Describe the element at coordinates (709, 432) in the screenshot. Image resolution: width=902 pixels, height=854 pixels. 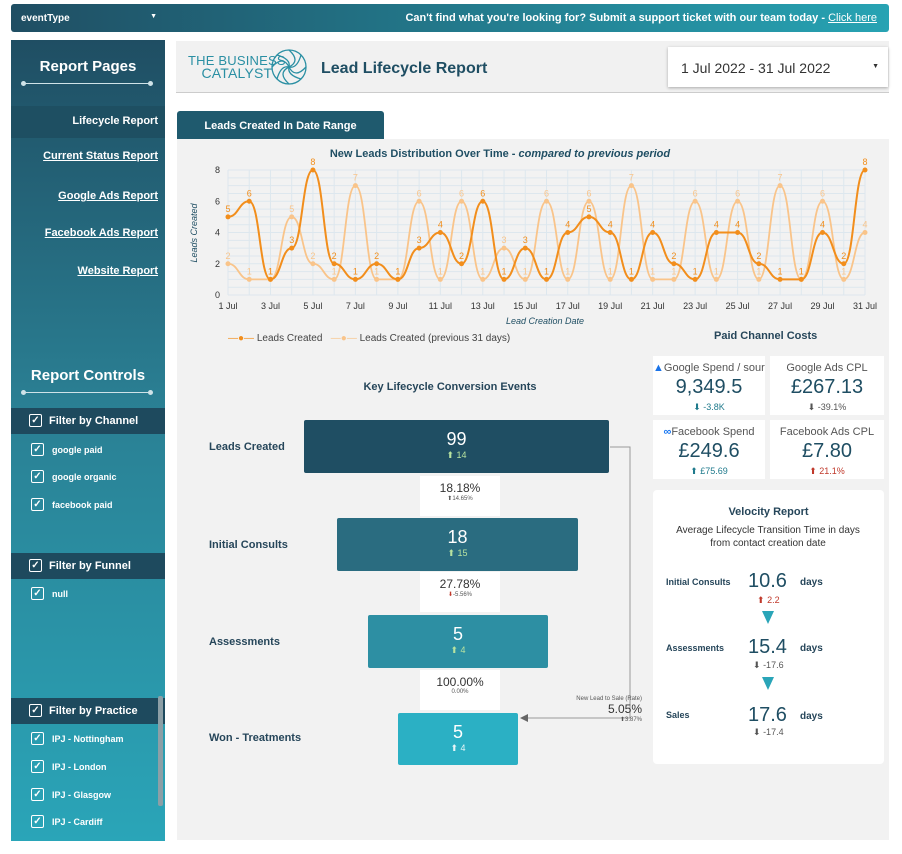
I see `kpi-label: ∞Facebook Spend` at that location.